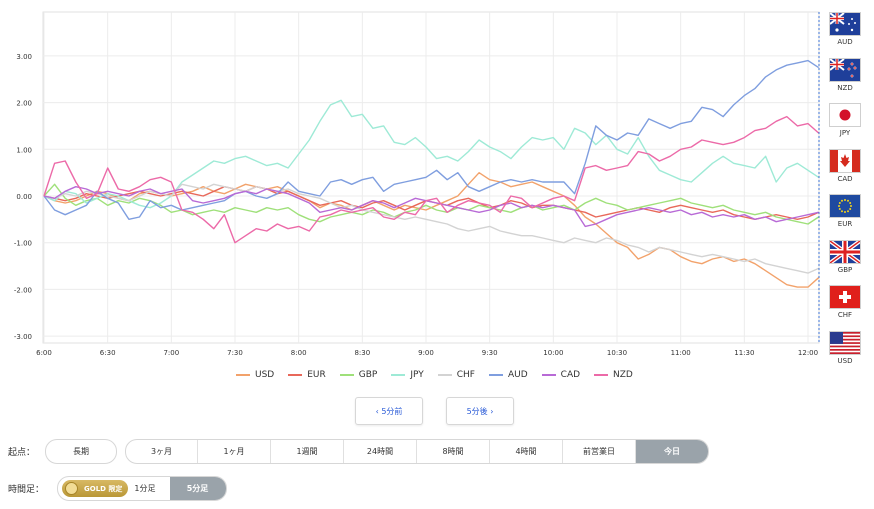 This screenshot has height=509, width=874. I want to click on legend-item-eur: EUR, so click(307, 375).